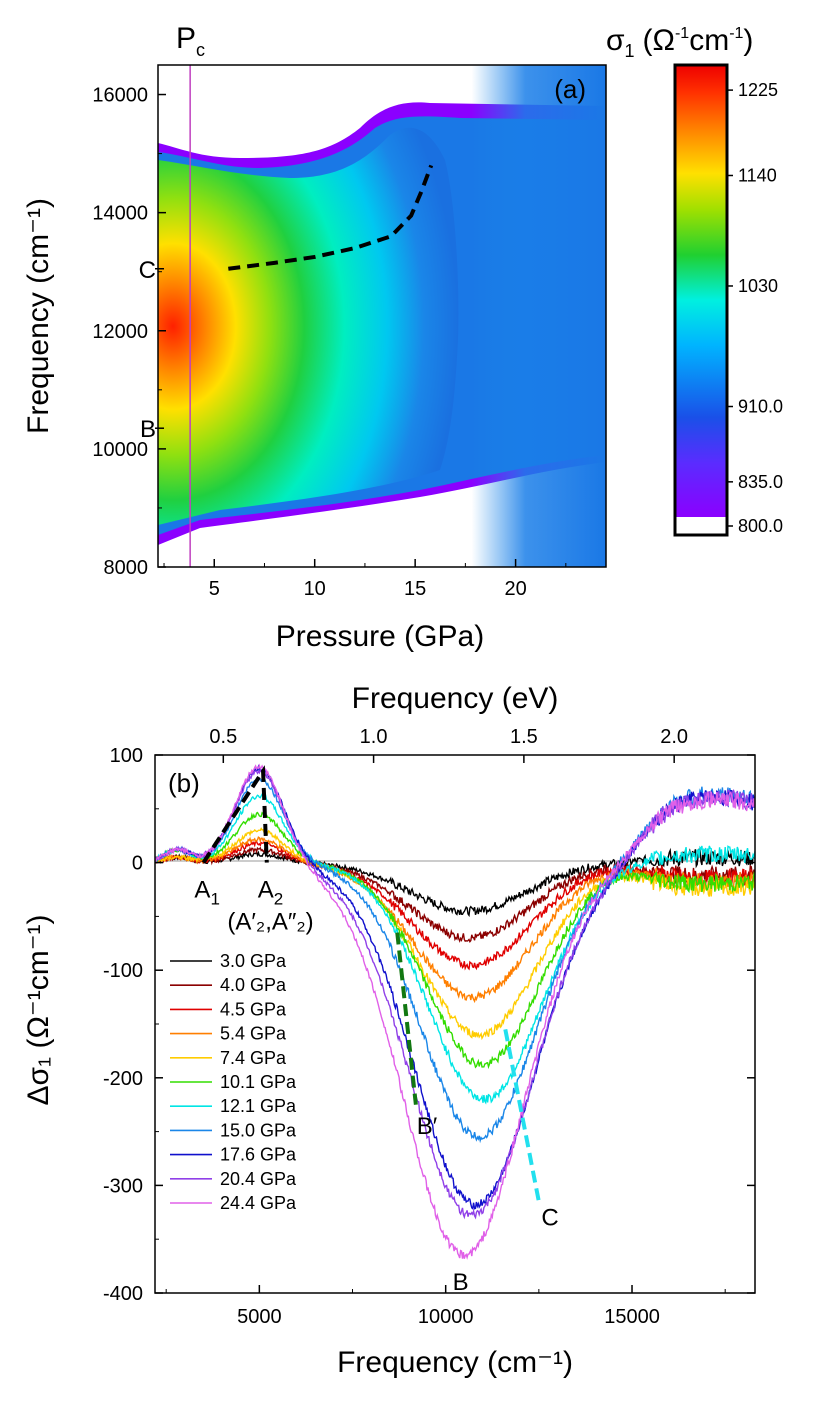  What do you see at coordinates (258, 1155) in the screenshot?
I see `legend-entry: 17.6 GPa` at bounding box center [258, 1155].